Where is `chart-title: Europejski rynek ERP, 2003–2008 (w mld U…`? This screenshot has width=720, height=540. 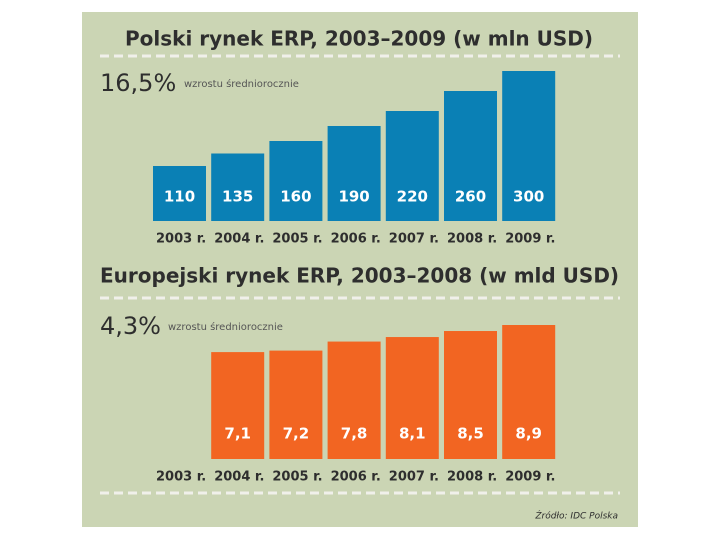 chart-title: Europejski rynek ERP, 2003–2008 (w mld U… is located at coordinates (359, 276).